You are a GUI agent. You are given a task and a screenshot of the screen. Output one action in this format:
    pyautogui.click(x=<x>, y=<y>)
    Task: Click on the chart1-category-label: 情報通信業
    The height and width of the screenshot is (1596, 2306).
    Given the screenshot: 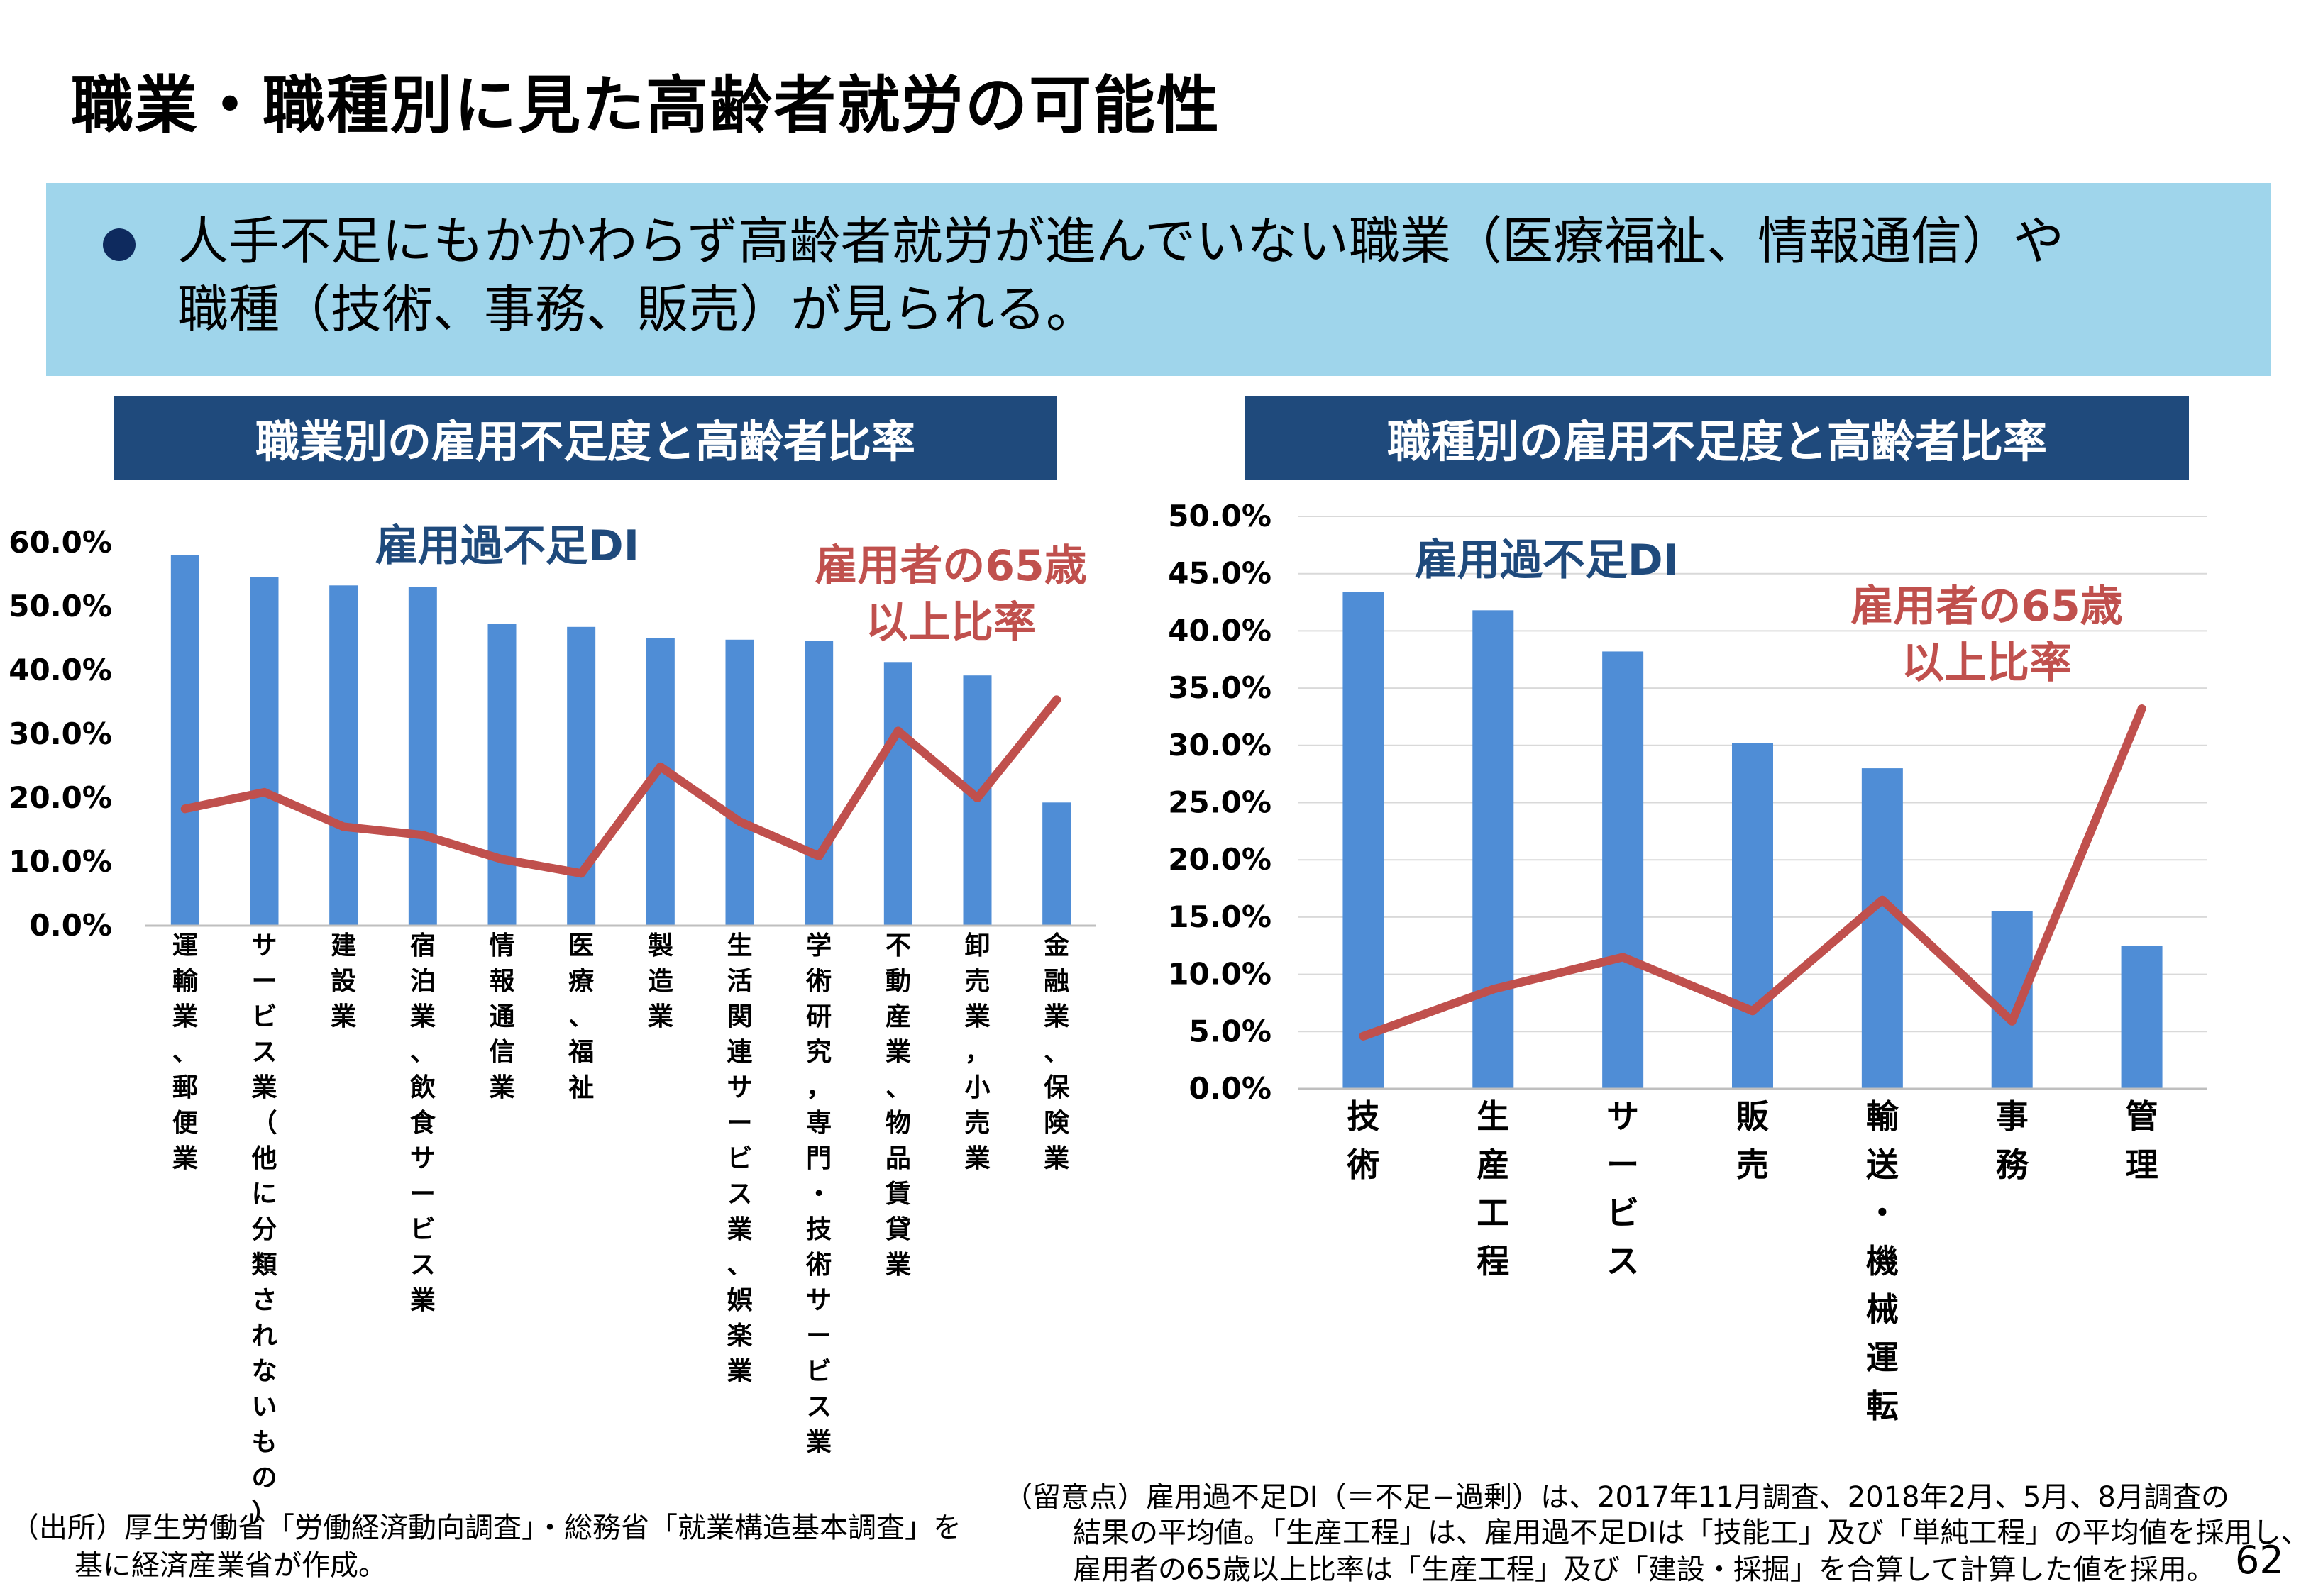 What is the action you would take?
    pyautogui.click(x=501, y=1016)
    